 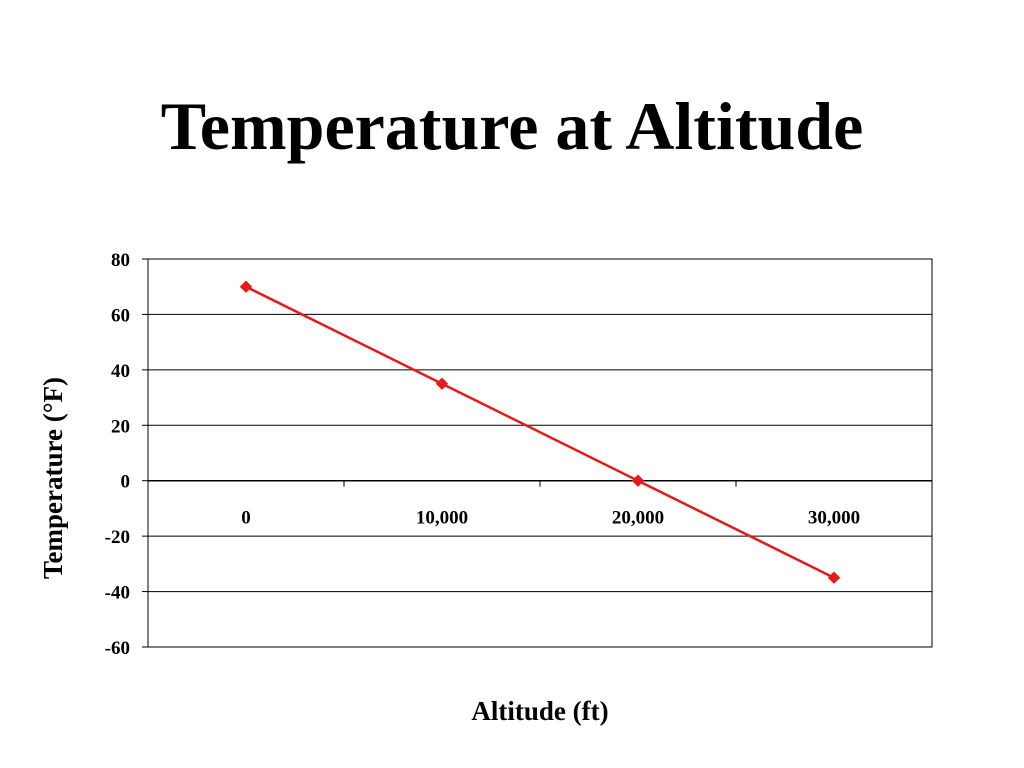 I want to click on y-tick-label: -60, so click(x=117, y=648).